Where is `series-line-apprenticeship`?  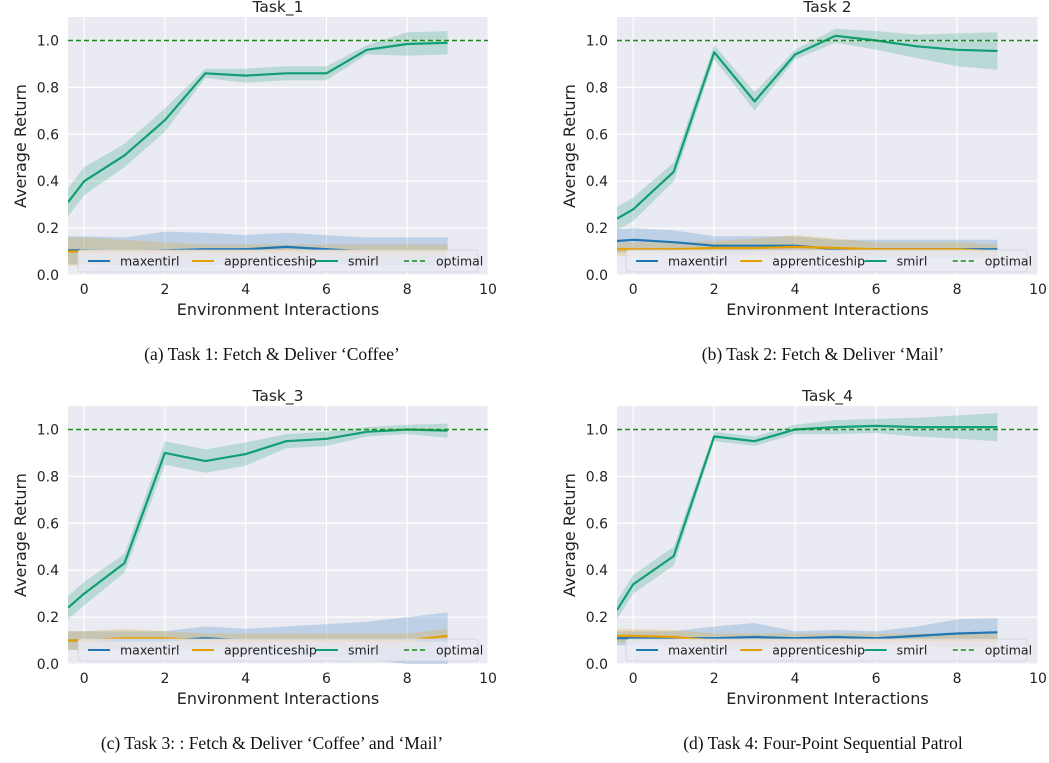
series-line-apprenticeship is located at coordinates (807, 249).